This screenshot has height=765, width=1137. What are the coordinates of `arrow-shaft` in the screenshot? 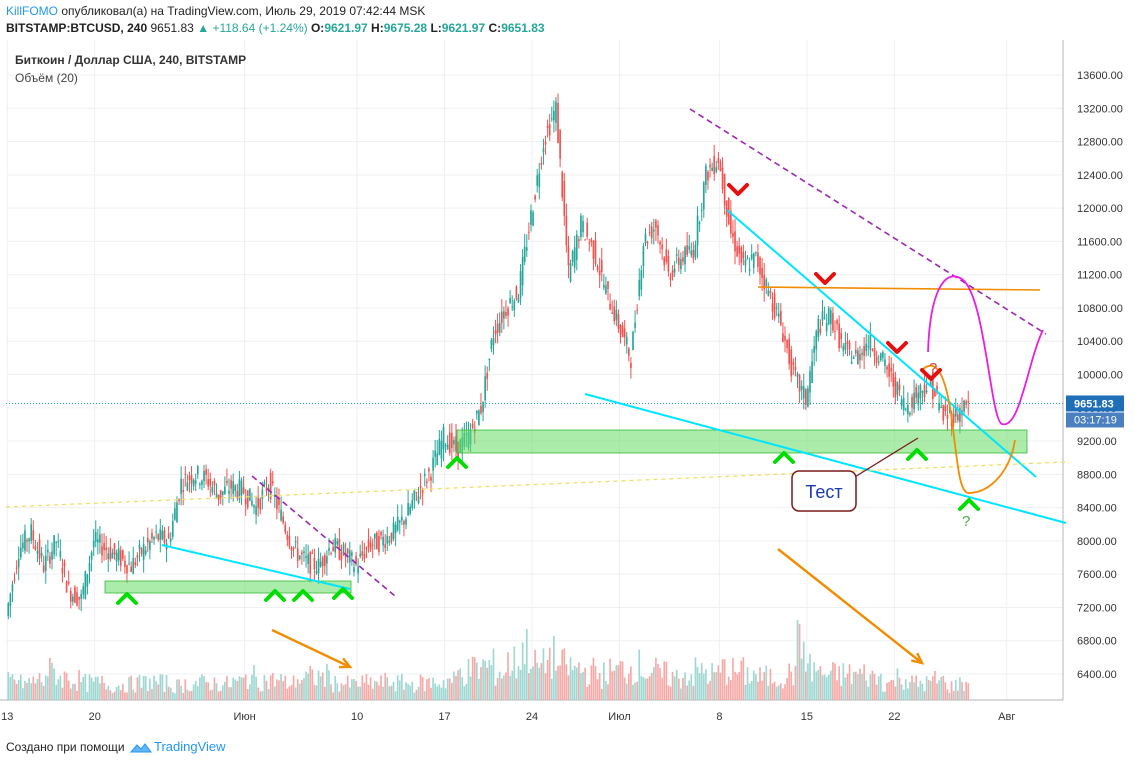 It's located at (850, 606).